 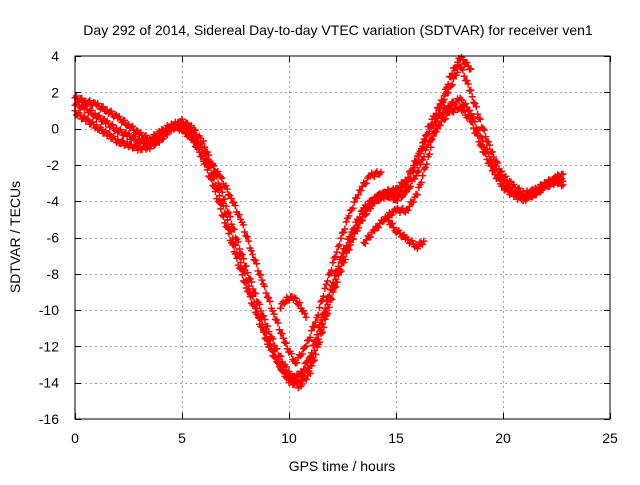 What do you see at coordinates (53, 274) in the screenshot?
I see `y-tick-label: -8` at bounding box center [53, 274].